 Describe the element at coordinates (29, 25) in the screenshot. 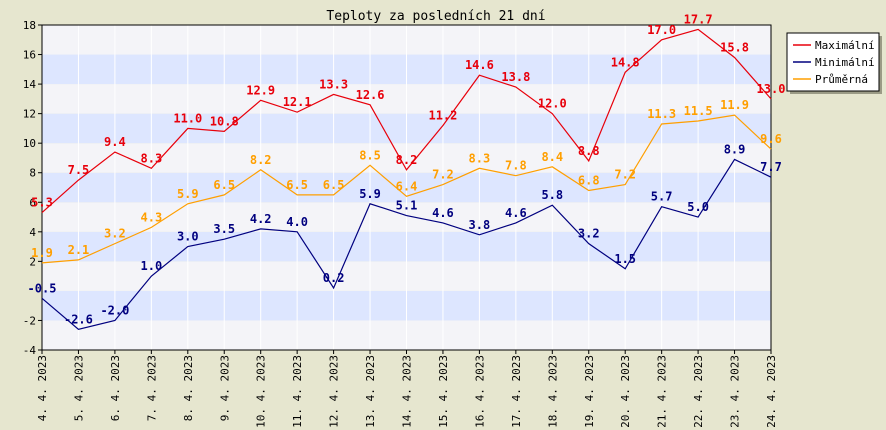

I see `y-tick-label: 18` at that location.